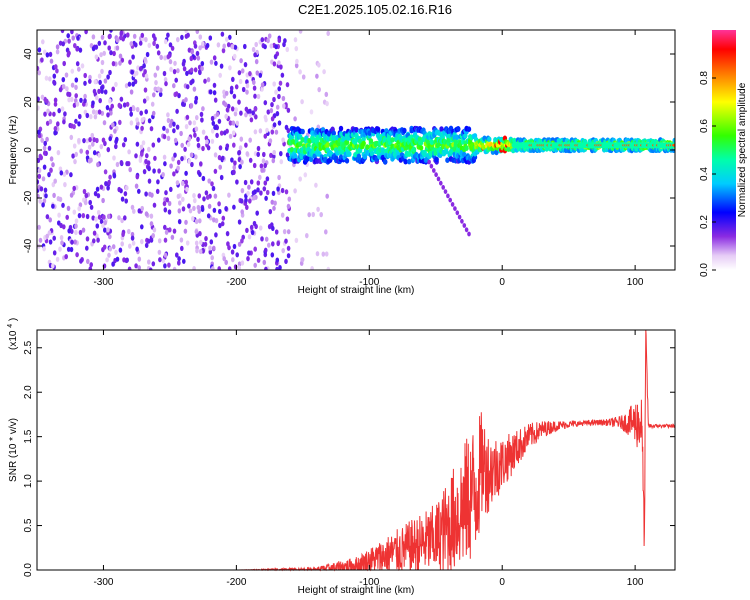 The height and width of the screenshot is (600, 750). I want to click on snr-multiplier-close: ), so click(13, 319).